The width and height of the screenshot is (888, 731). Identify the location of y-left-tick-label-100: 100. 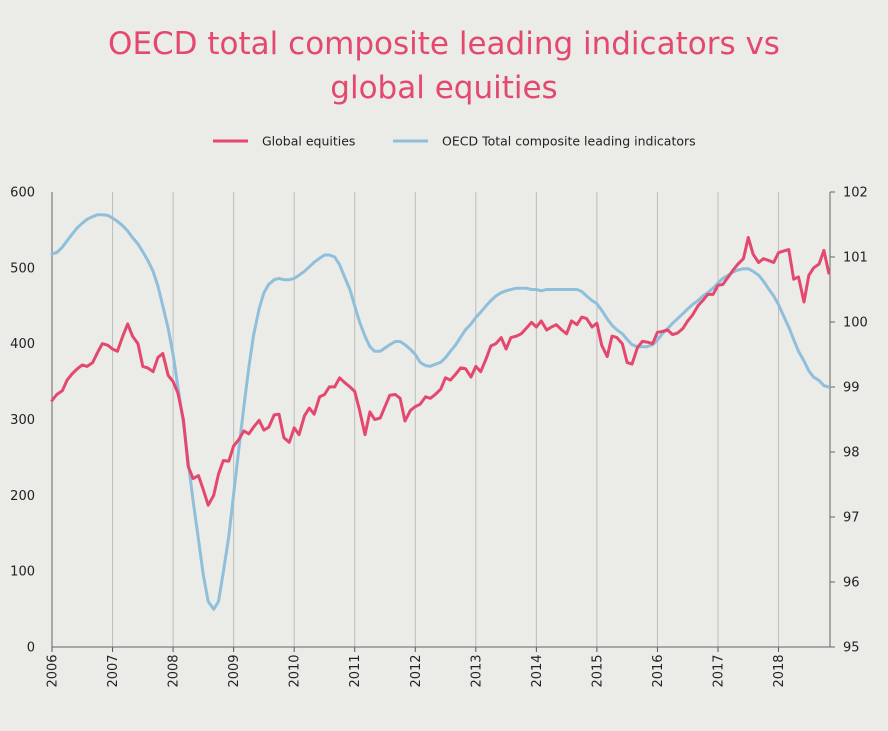
(22, 572).